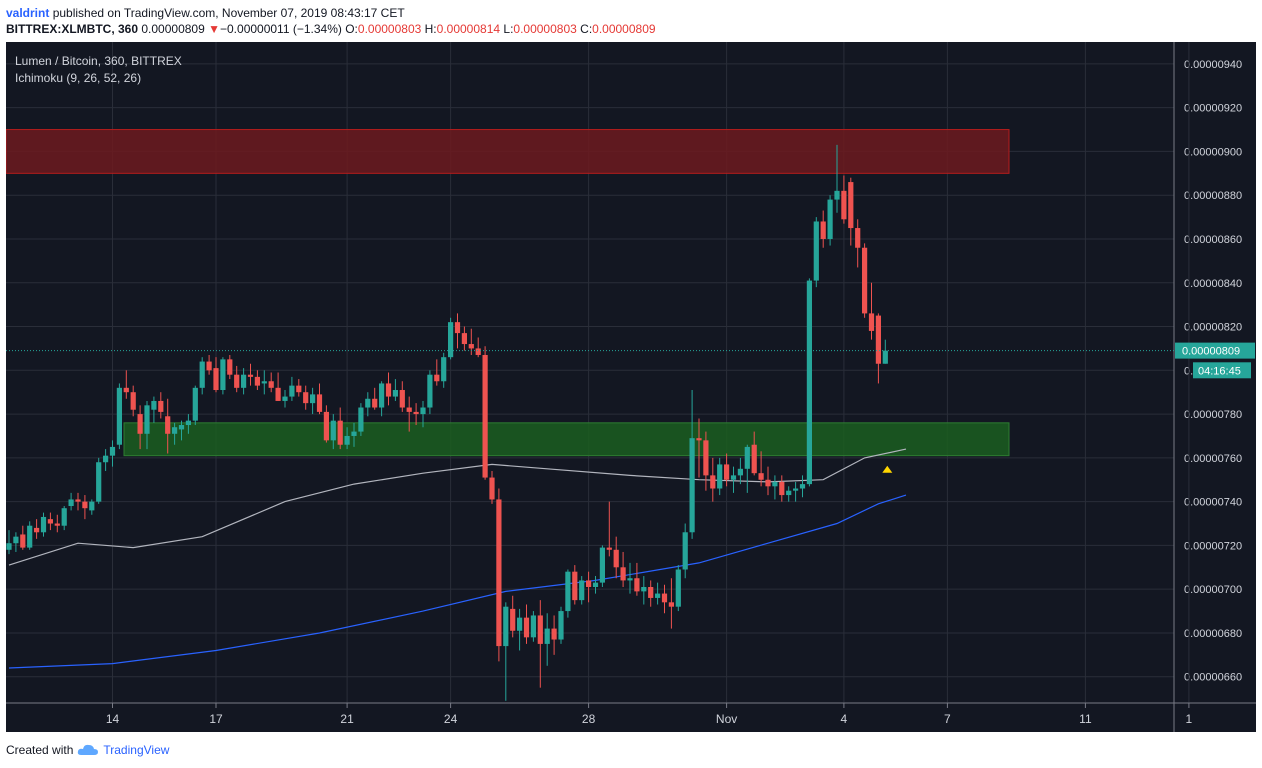  Describe the element at coordinates (1213, 415) in the screenshot. I see `y-tick-label: 0.00000780` at that location.